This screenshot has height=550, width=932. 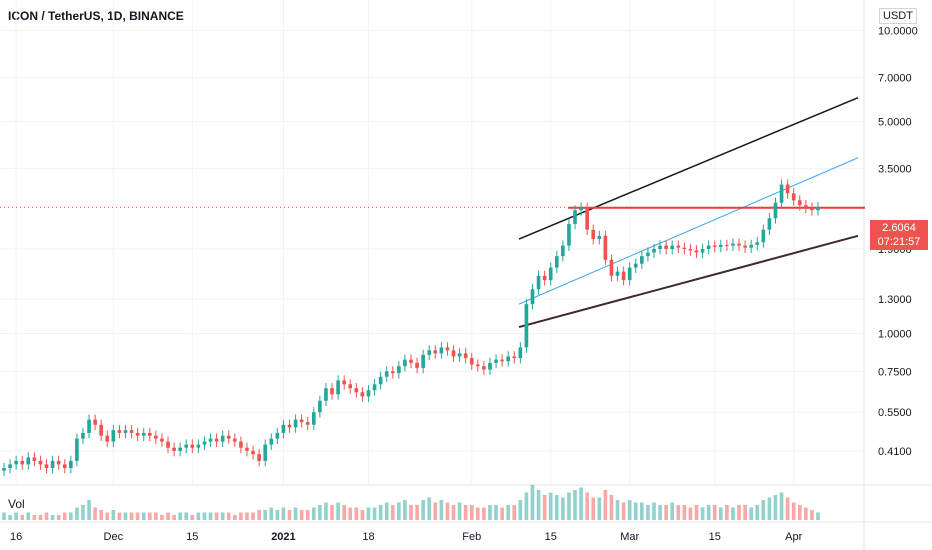 What do you see at coordinates (898, 16) in the screenshot?
I see `currency-selector: USDT` at bounding box center [898, 16].